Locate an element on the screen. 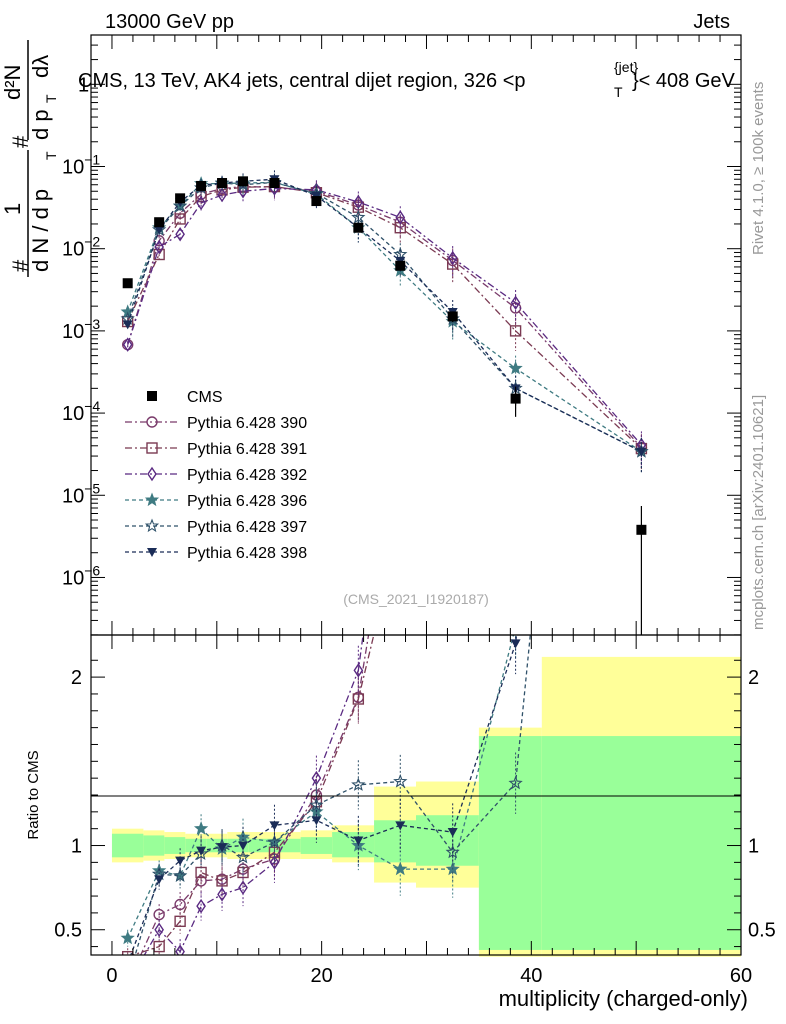 This screenshot has height=1024, width=786. legend-label-1: Pythia 6.428 391 is located at coordinates (247, 449).